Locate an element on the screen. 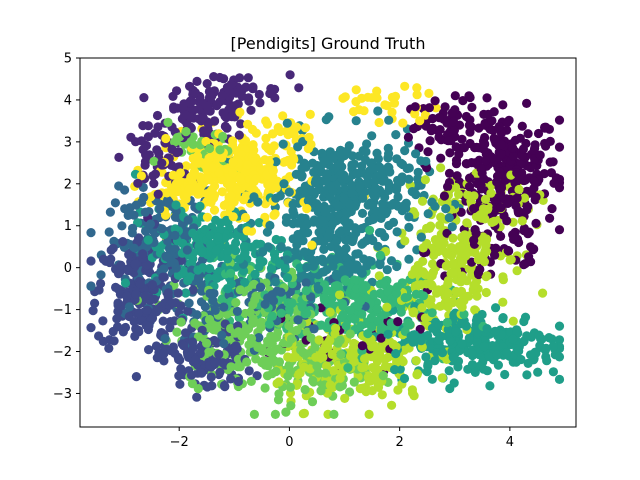 The image size is (640, 480). y-tick-label: −3 is located at coordinates (62, 394).